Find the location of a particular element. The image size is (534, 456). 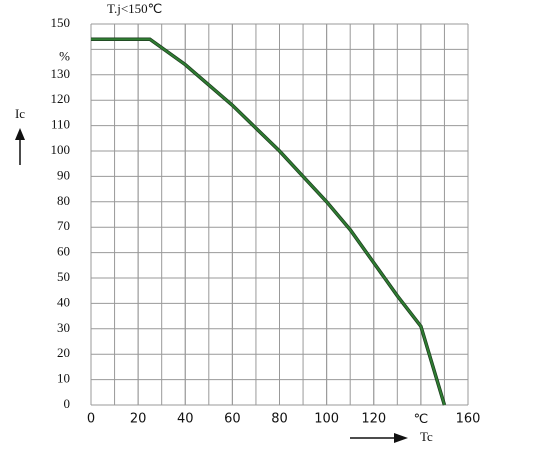

y-tick-label: 20 is located at coordinates (63, 352).